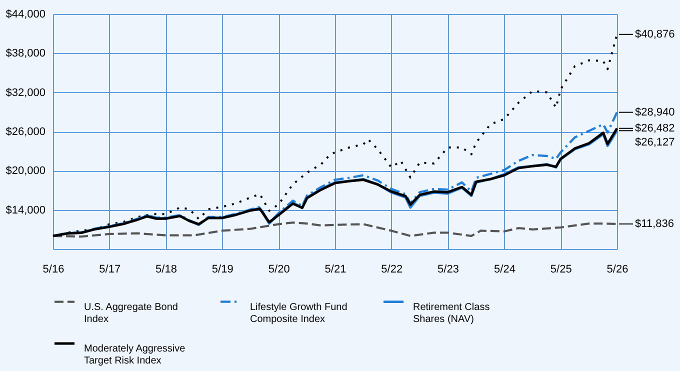  What do you see at coordinates (451, 313) in the screenshot?
I see `legend-label: Retirement Class Shares (NAV)` at bounding box center [451, 313].